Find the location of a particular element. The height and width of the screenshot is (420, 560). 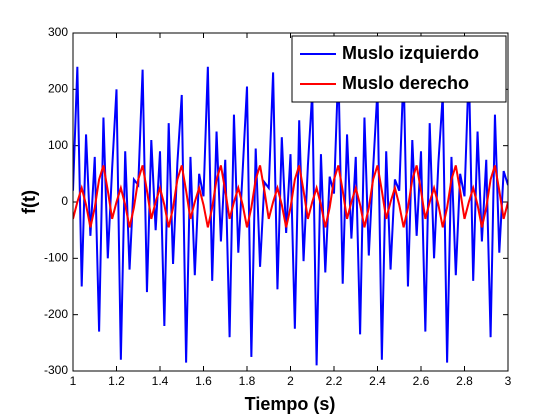

x-tick-label: 2.8 is located at coordinates (464, 381).